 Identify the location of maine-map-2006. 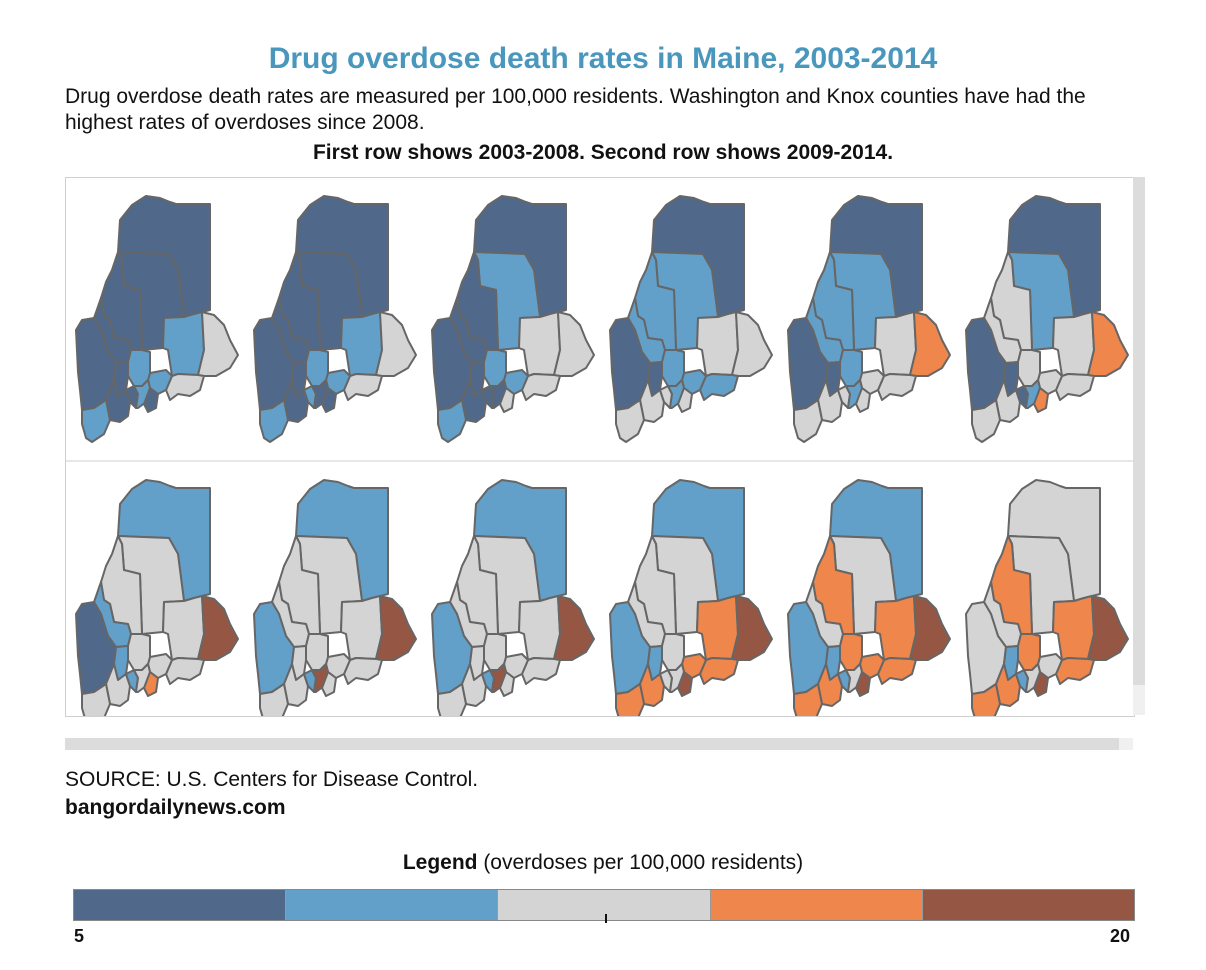
(691, 319).